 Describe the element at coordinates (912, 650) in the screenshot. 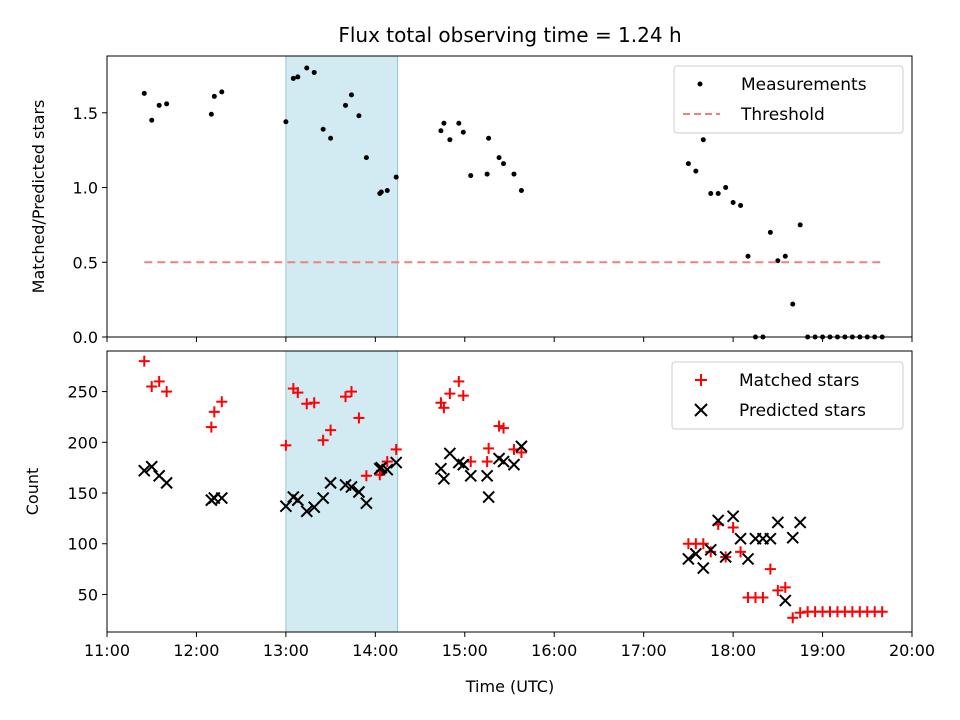

I see `x-tick-label: 20:00` at that location.